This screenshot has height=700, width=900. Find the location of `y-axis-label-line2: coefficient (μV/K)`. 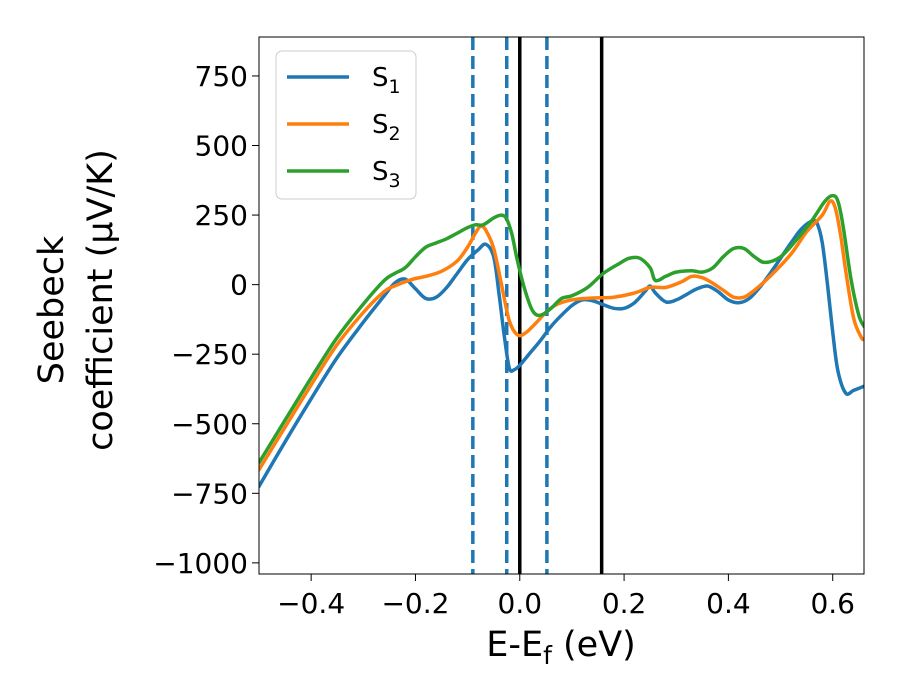

y-axis-label-line2: coefficient (μV/K) is located at coordinates (101, 300).